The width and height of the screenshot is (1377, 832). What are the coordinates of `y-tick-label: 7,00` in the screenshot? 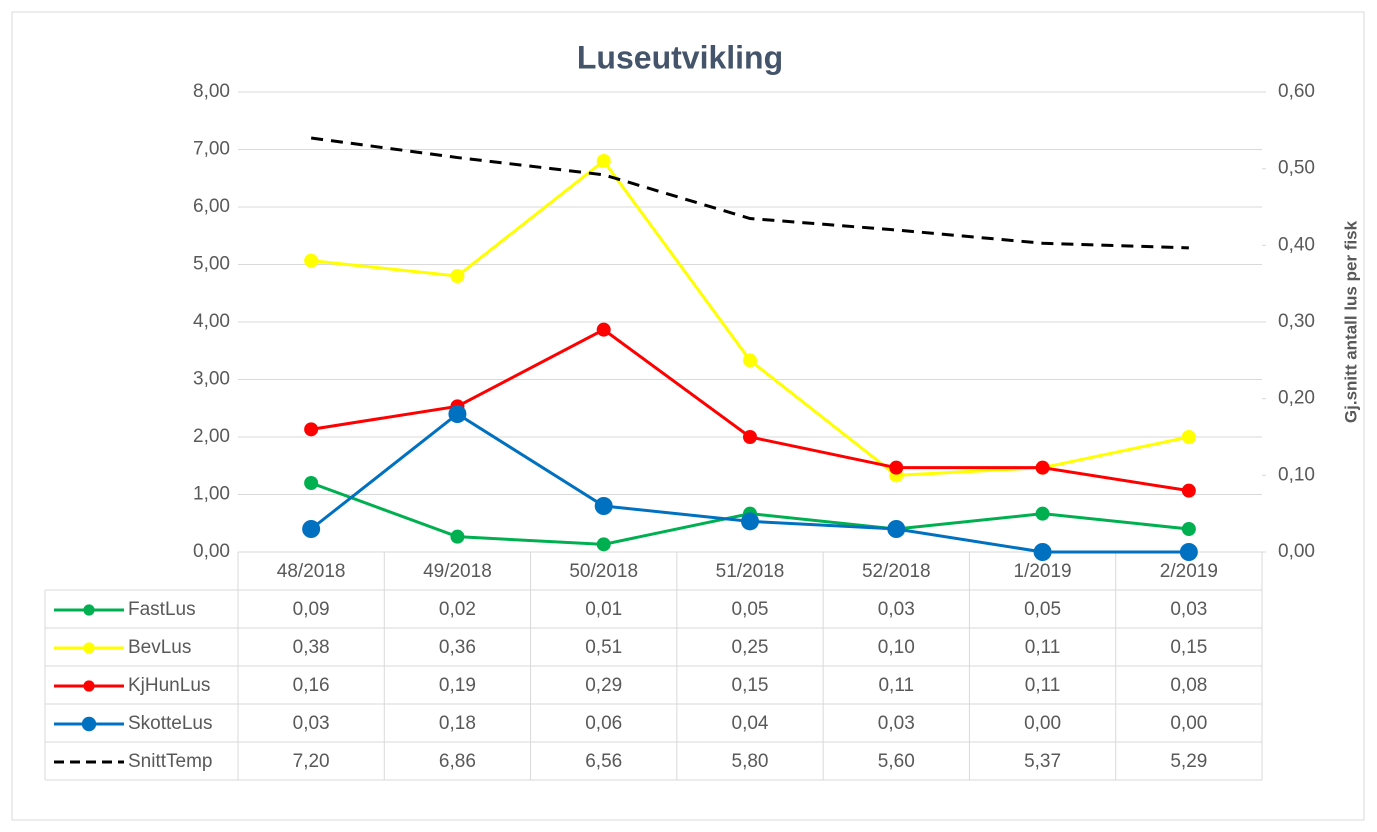 It's located at (211, 149).